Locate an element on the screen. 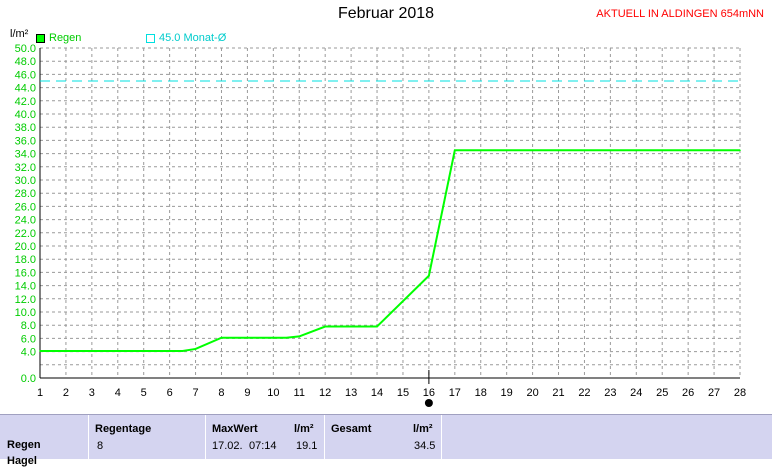 This screenshot has height=467, width=772. y-axis-unit: l/m² is located at coordinates (19, 34).